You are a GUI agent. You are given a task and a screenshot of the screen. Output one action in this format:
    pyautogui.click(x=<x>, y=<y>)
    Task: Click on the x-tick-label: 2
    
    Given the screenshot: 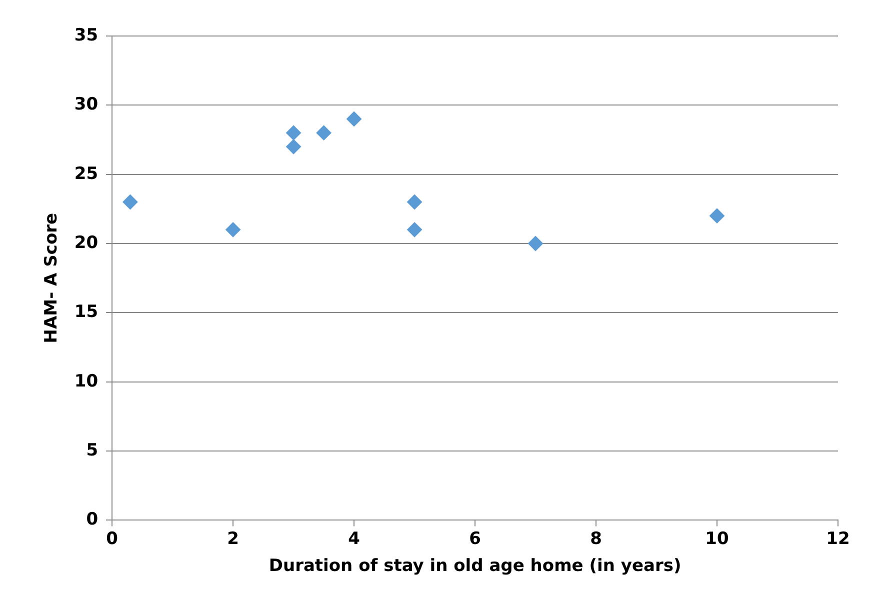 What is the action you would take?
    pyautogui.click(x=233, y=538)
    